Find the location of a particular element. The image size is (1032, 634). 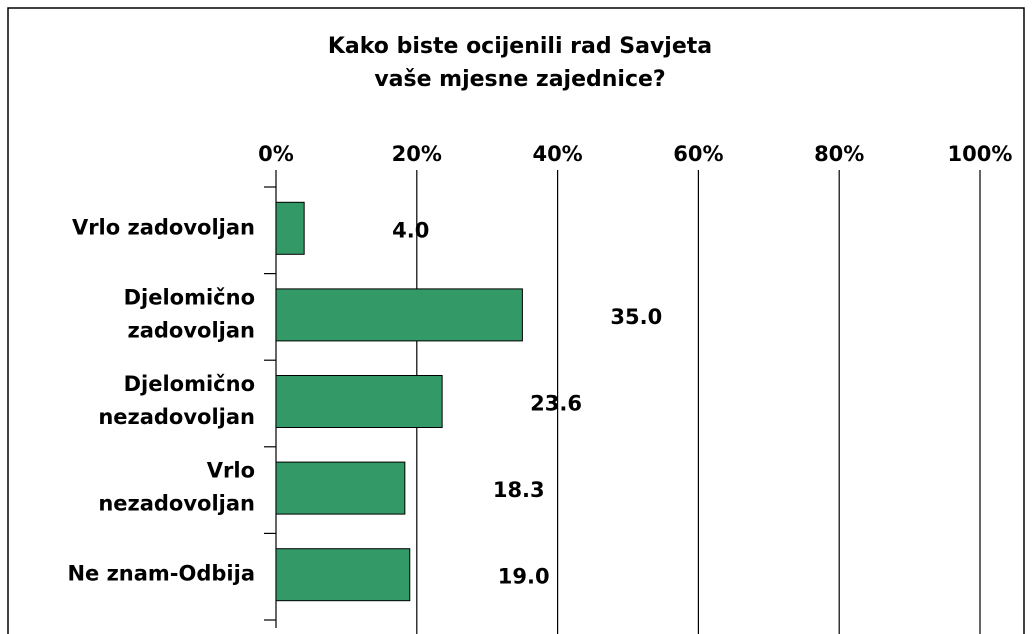

data-label: 19.0 is located at coordinates (524, 577).